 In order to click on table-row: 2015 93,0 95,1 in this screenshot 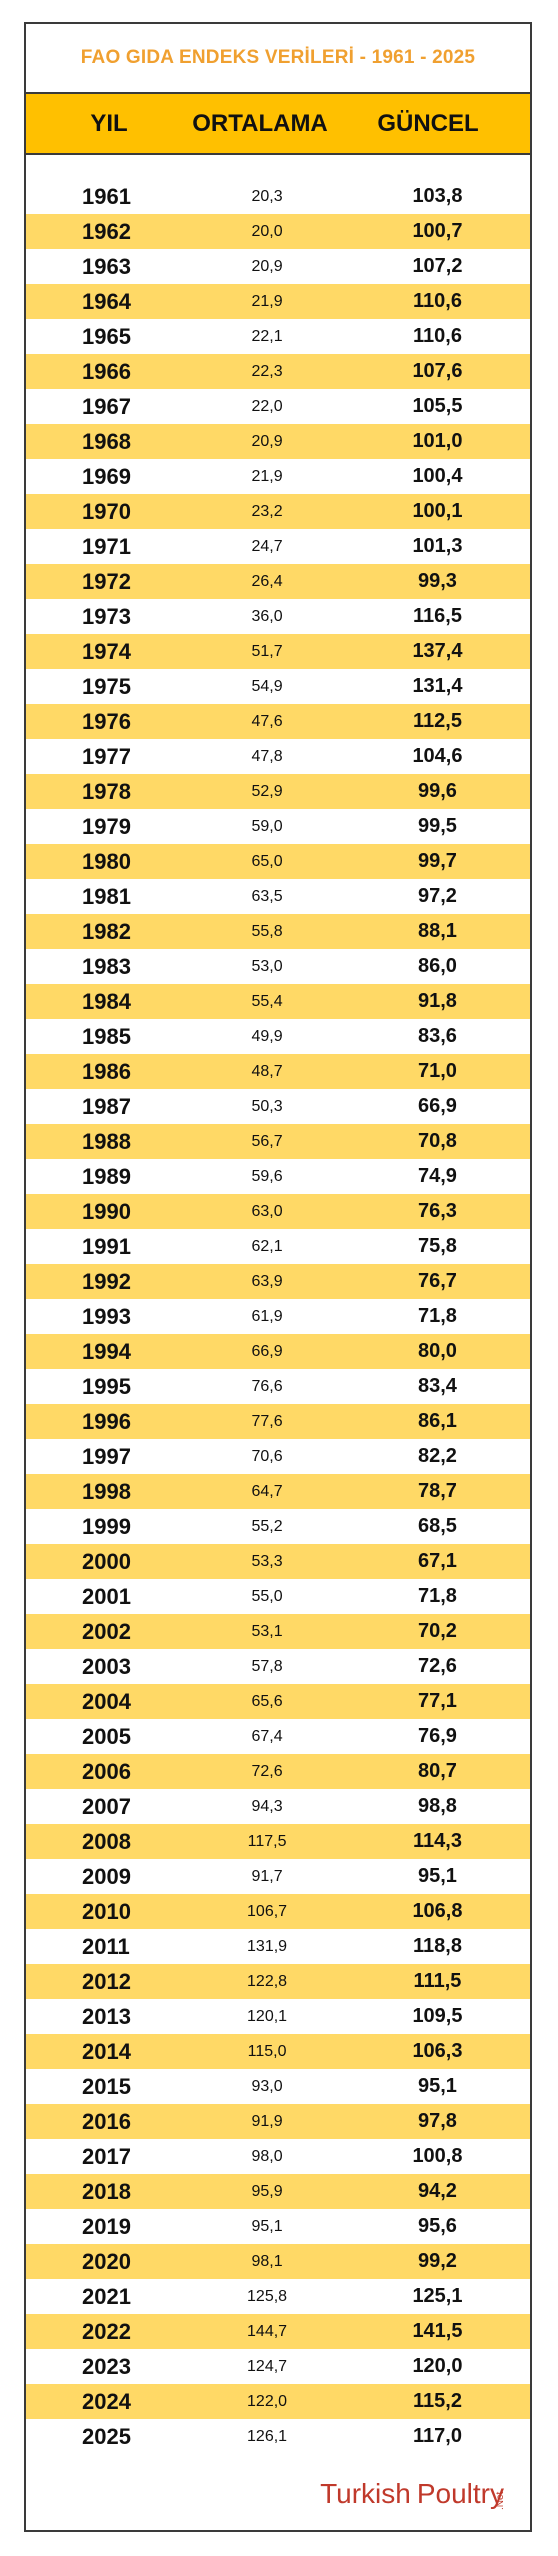, I will do `click(278, 2086)`.